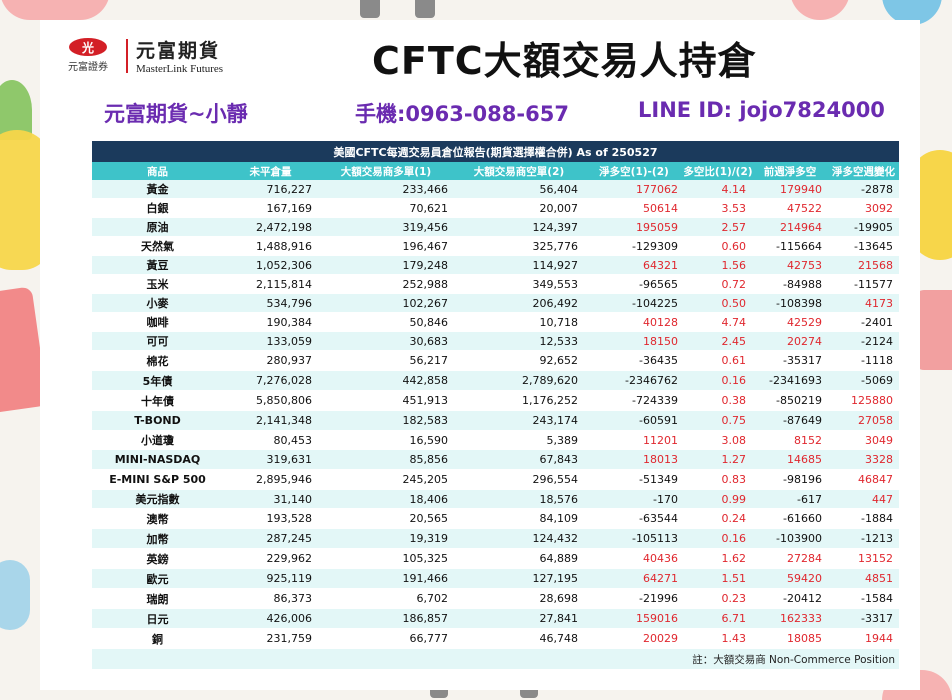  Describe the element at coordinates (289, 459) in the screenshot. I see `table-cell: 319,631` at that location.